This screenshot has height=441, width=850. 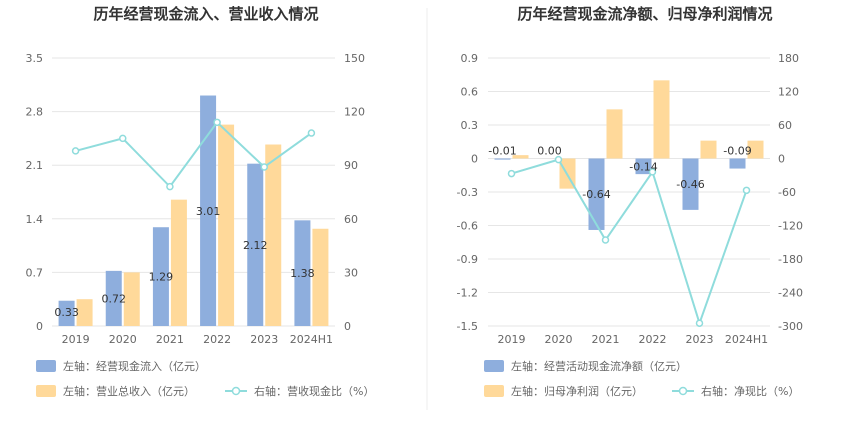 I want to click on right-axis-tick: -60, so click(x=787, y=192).